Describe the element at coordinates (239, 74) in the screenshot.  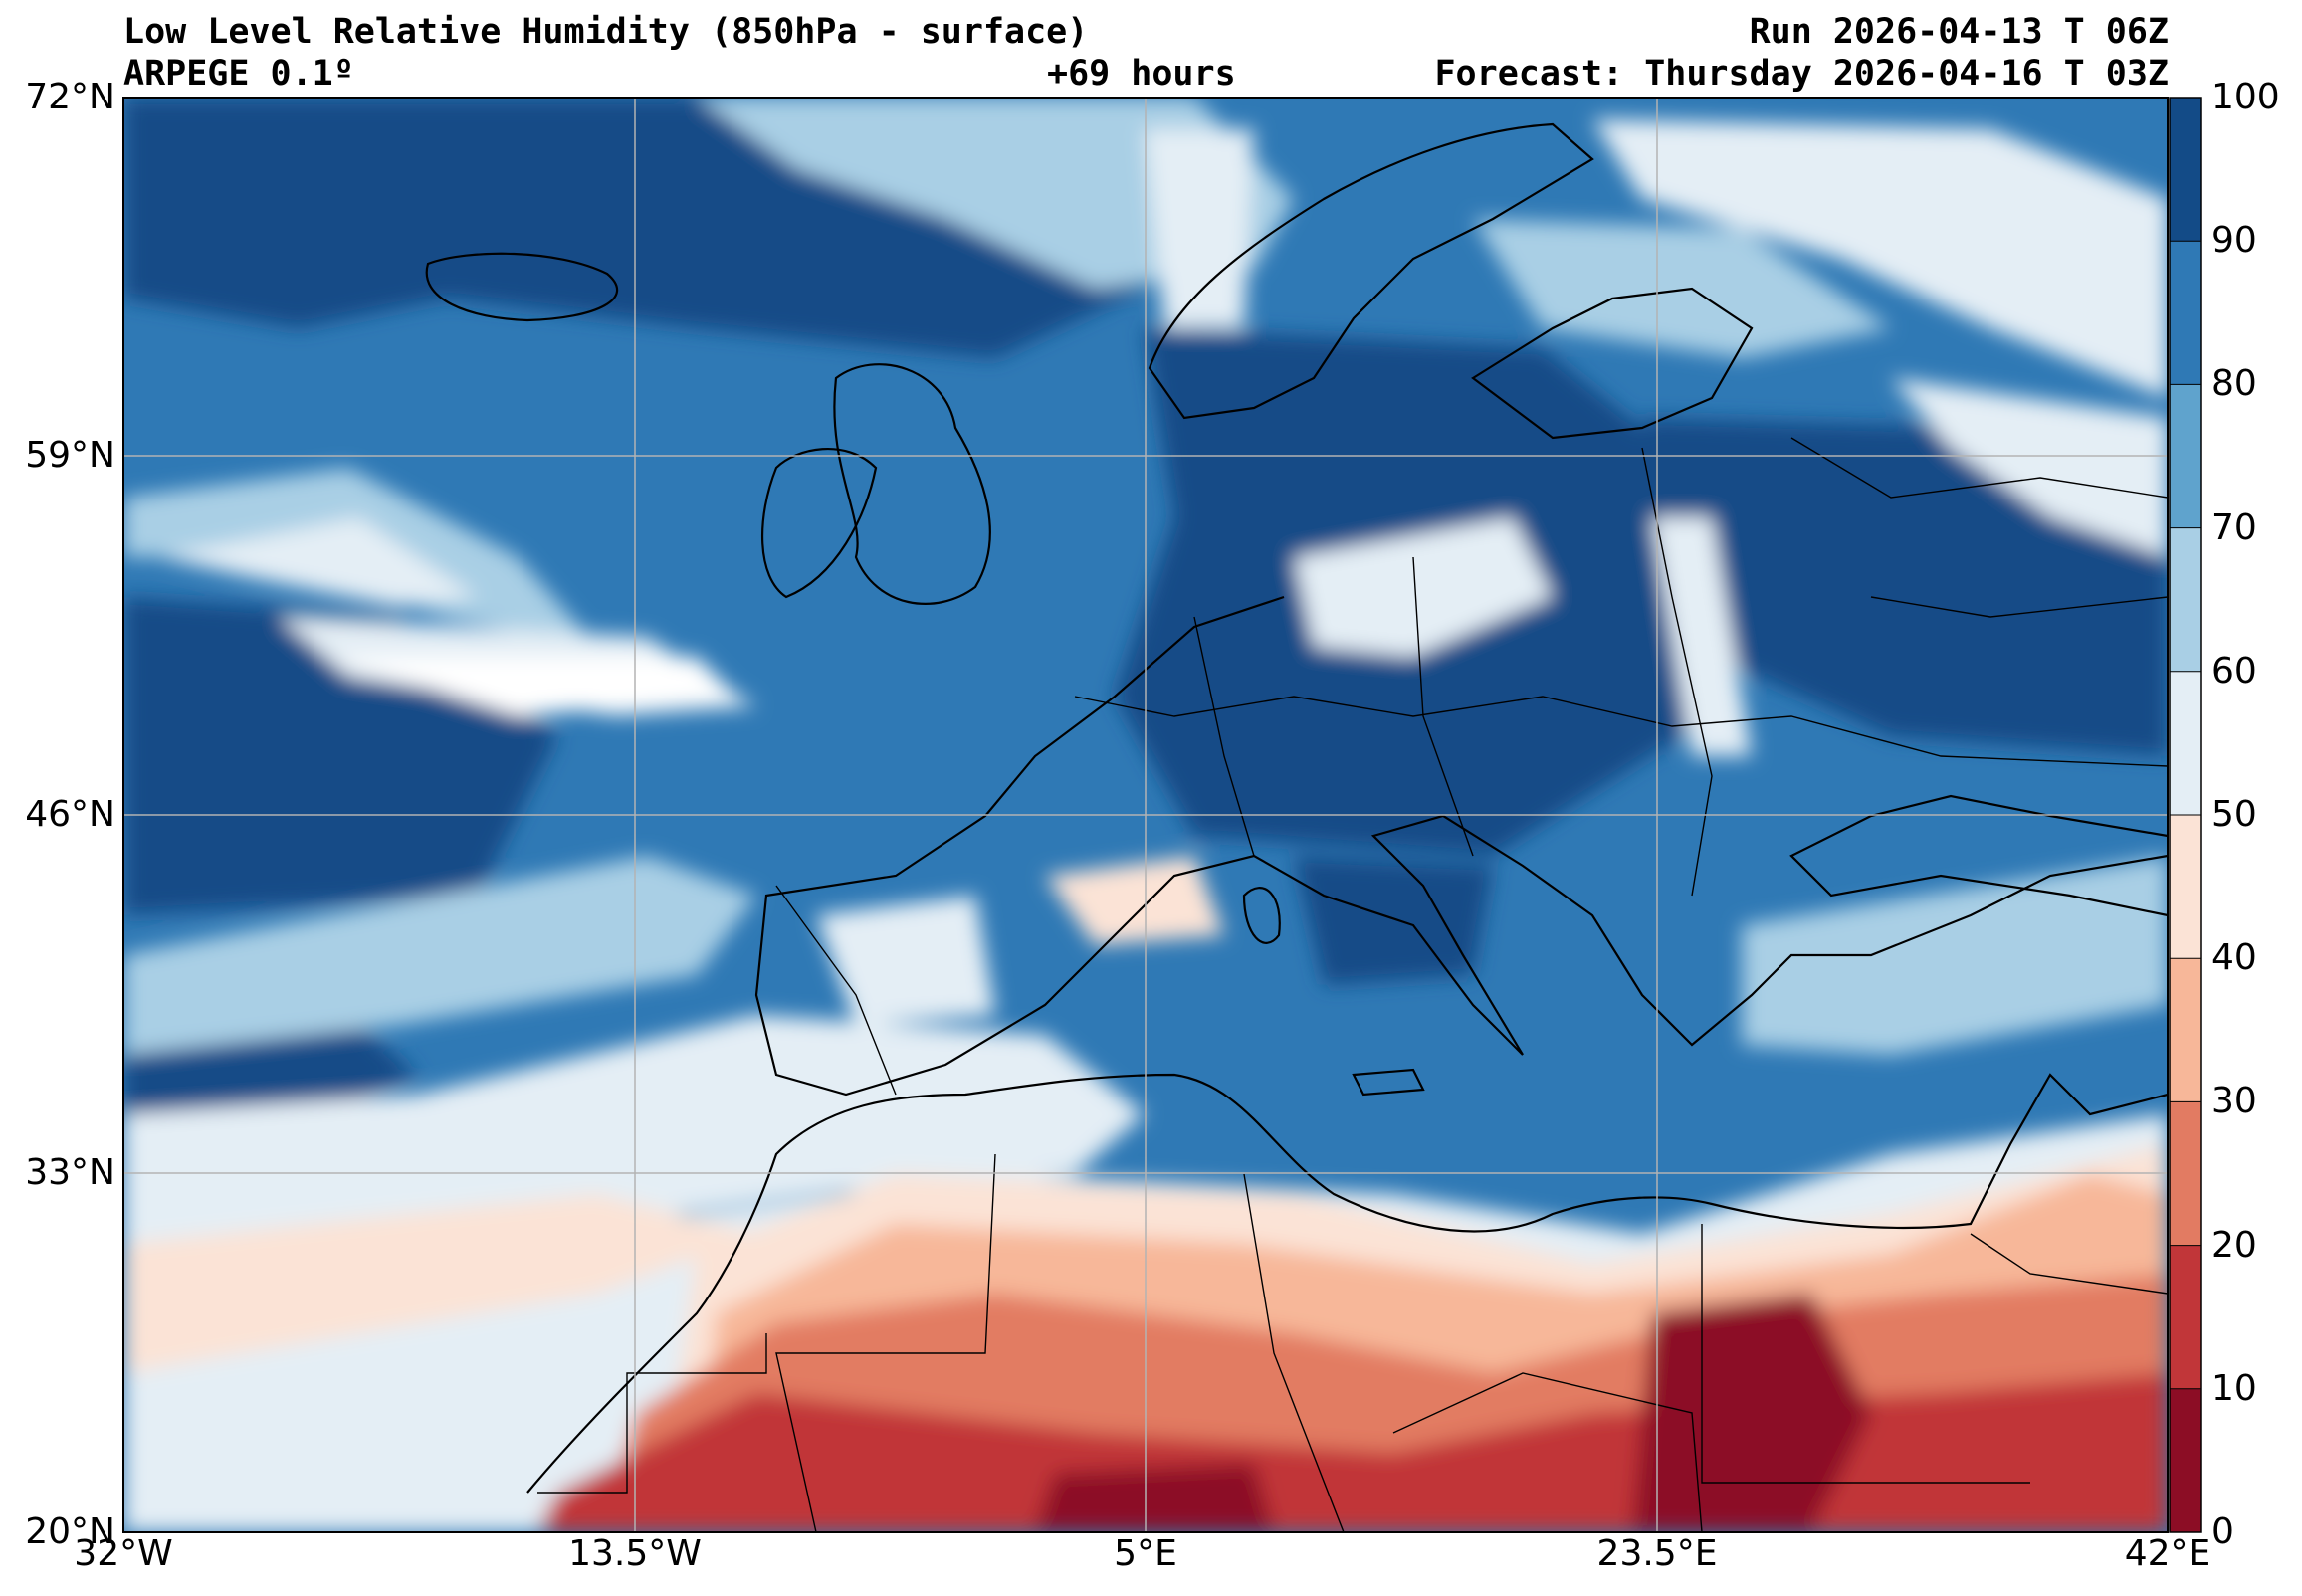
I see `model-label: ARPEGE 0.1º` at that location.